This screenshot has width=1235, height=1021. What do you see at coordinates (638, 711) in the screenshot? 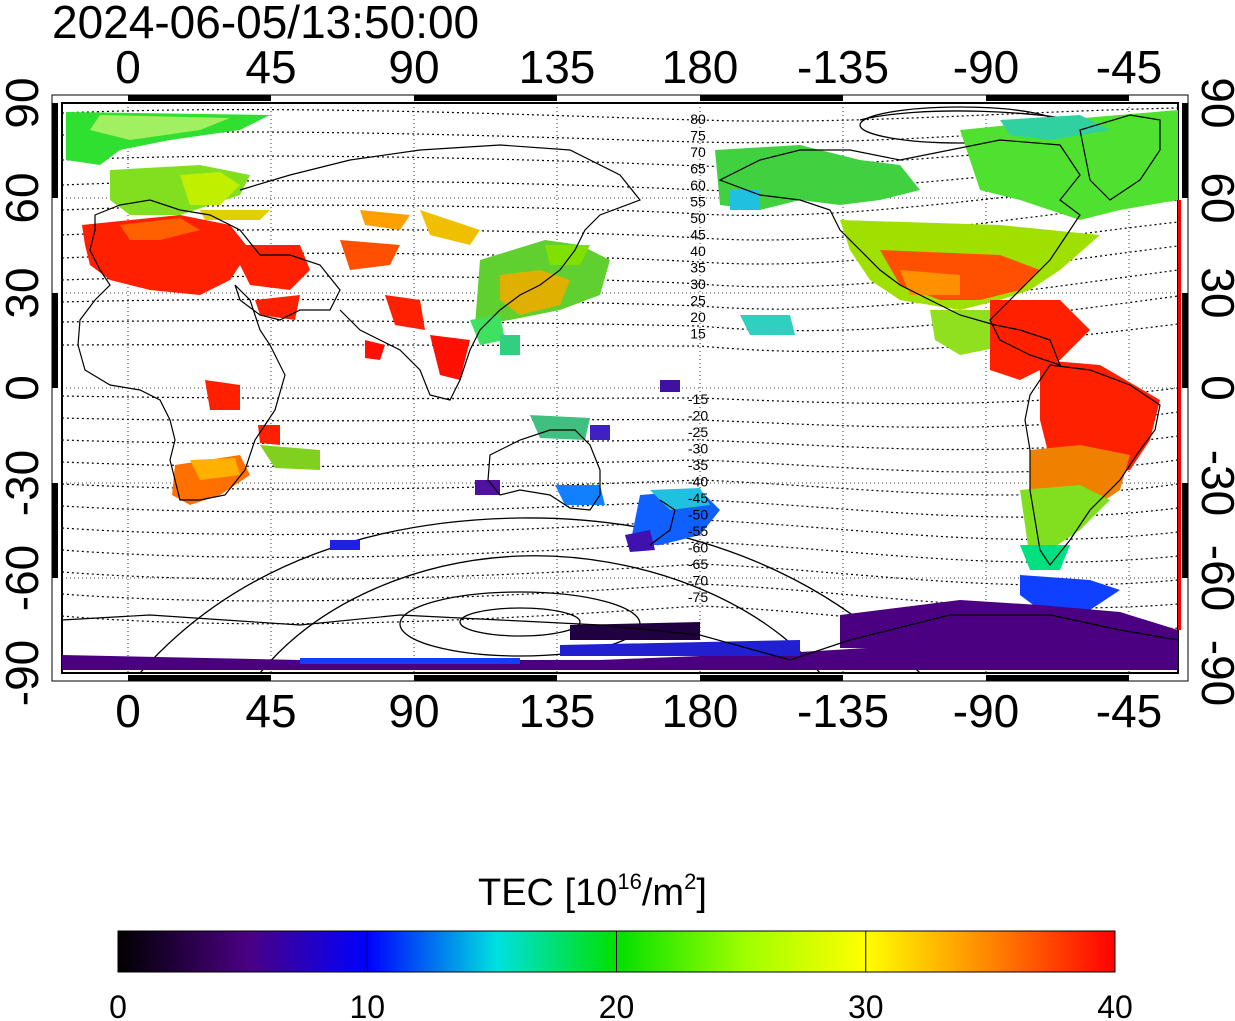
I see `bottom-longitude-labels: 0 45 90 135 180 -135 -90 -45` at bounding box center [638, 711].